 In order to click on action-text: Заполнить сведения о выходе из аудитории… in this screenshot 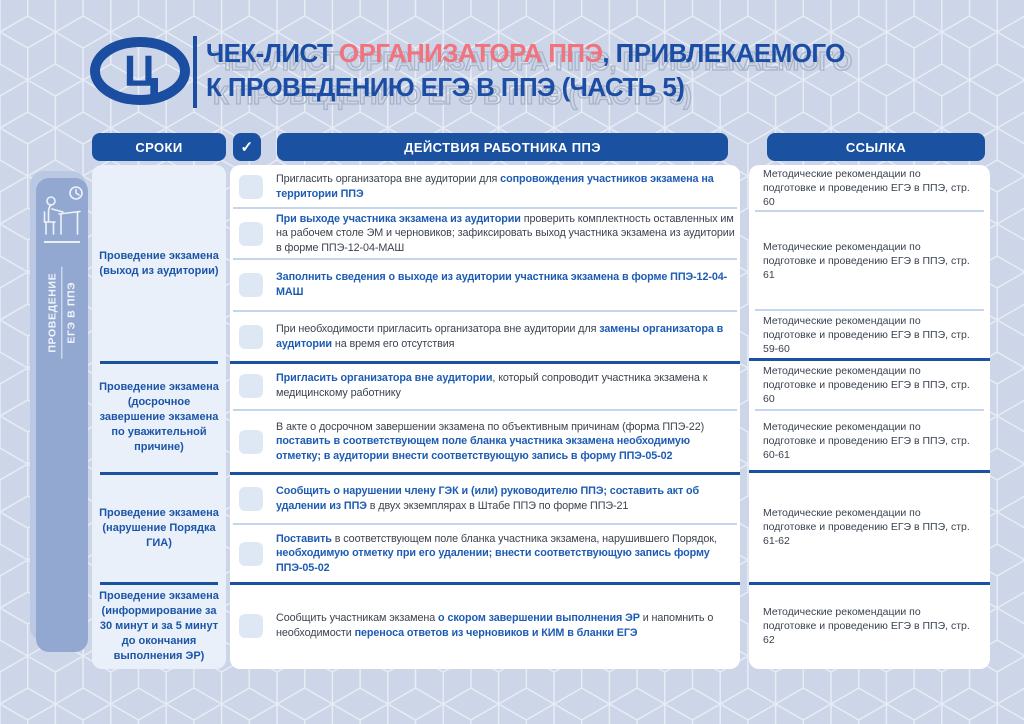, I will do `click(502, 284)`.